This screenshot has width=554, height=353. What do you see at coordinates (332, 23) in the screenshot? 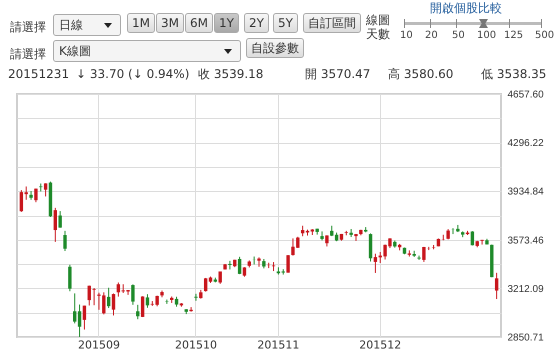
I see `button: 自訂區間` at bounding box center [332, 23].